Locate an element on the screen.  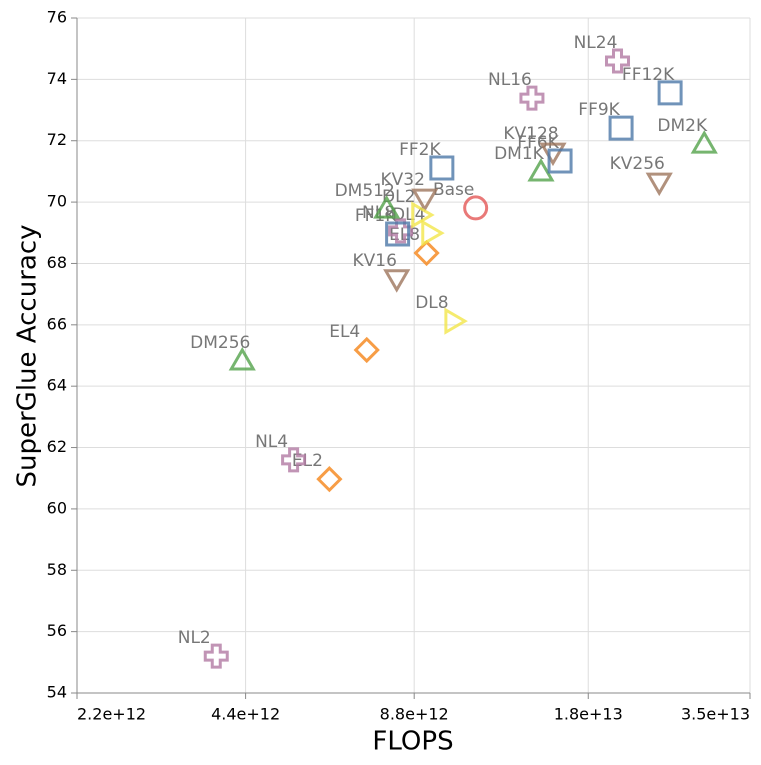
x-tick-label: 3.5e+13 is located at coordinates (715, 714).